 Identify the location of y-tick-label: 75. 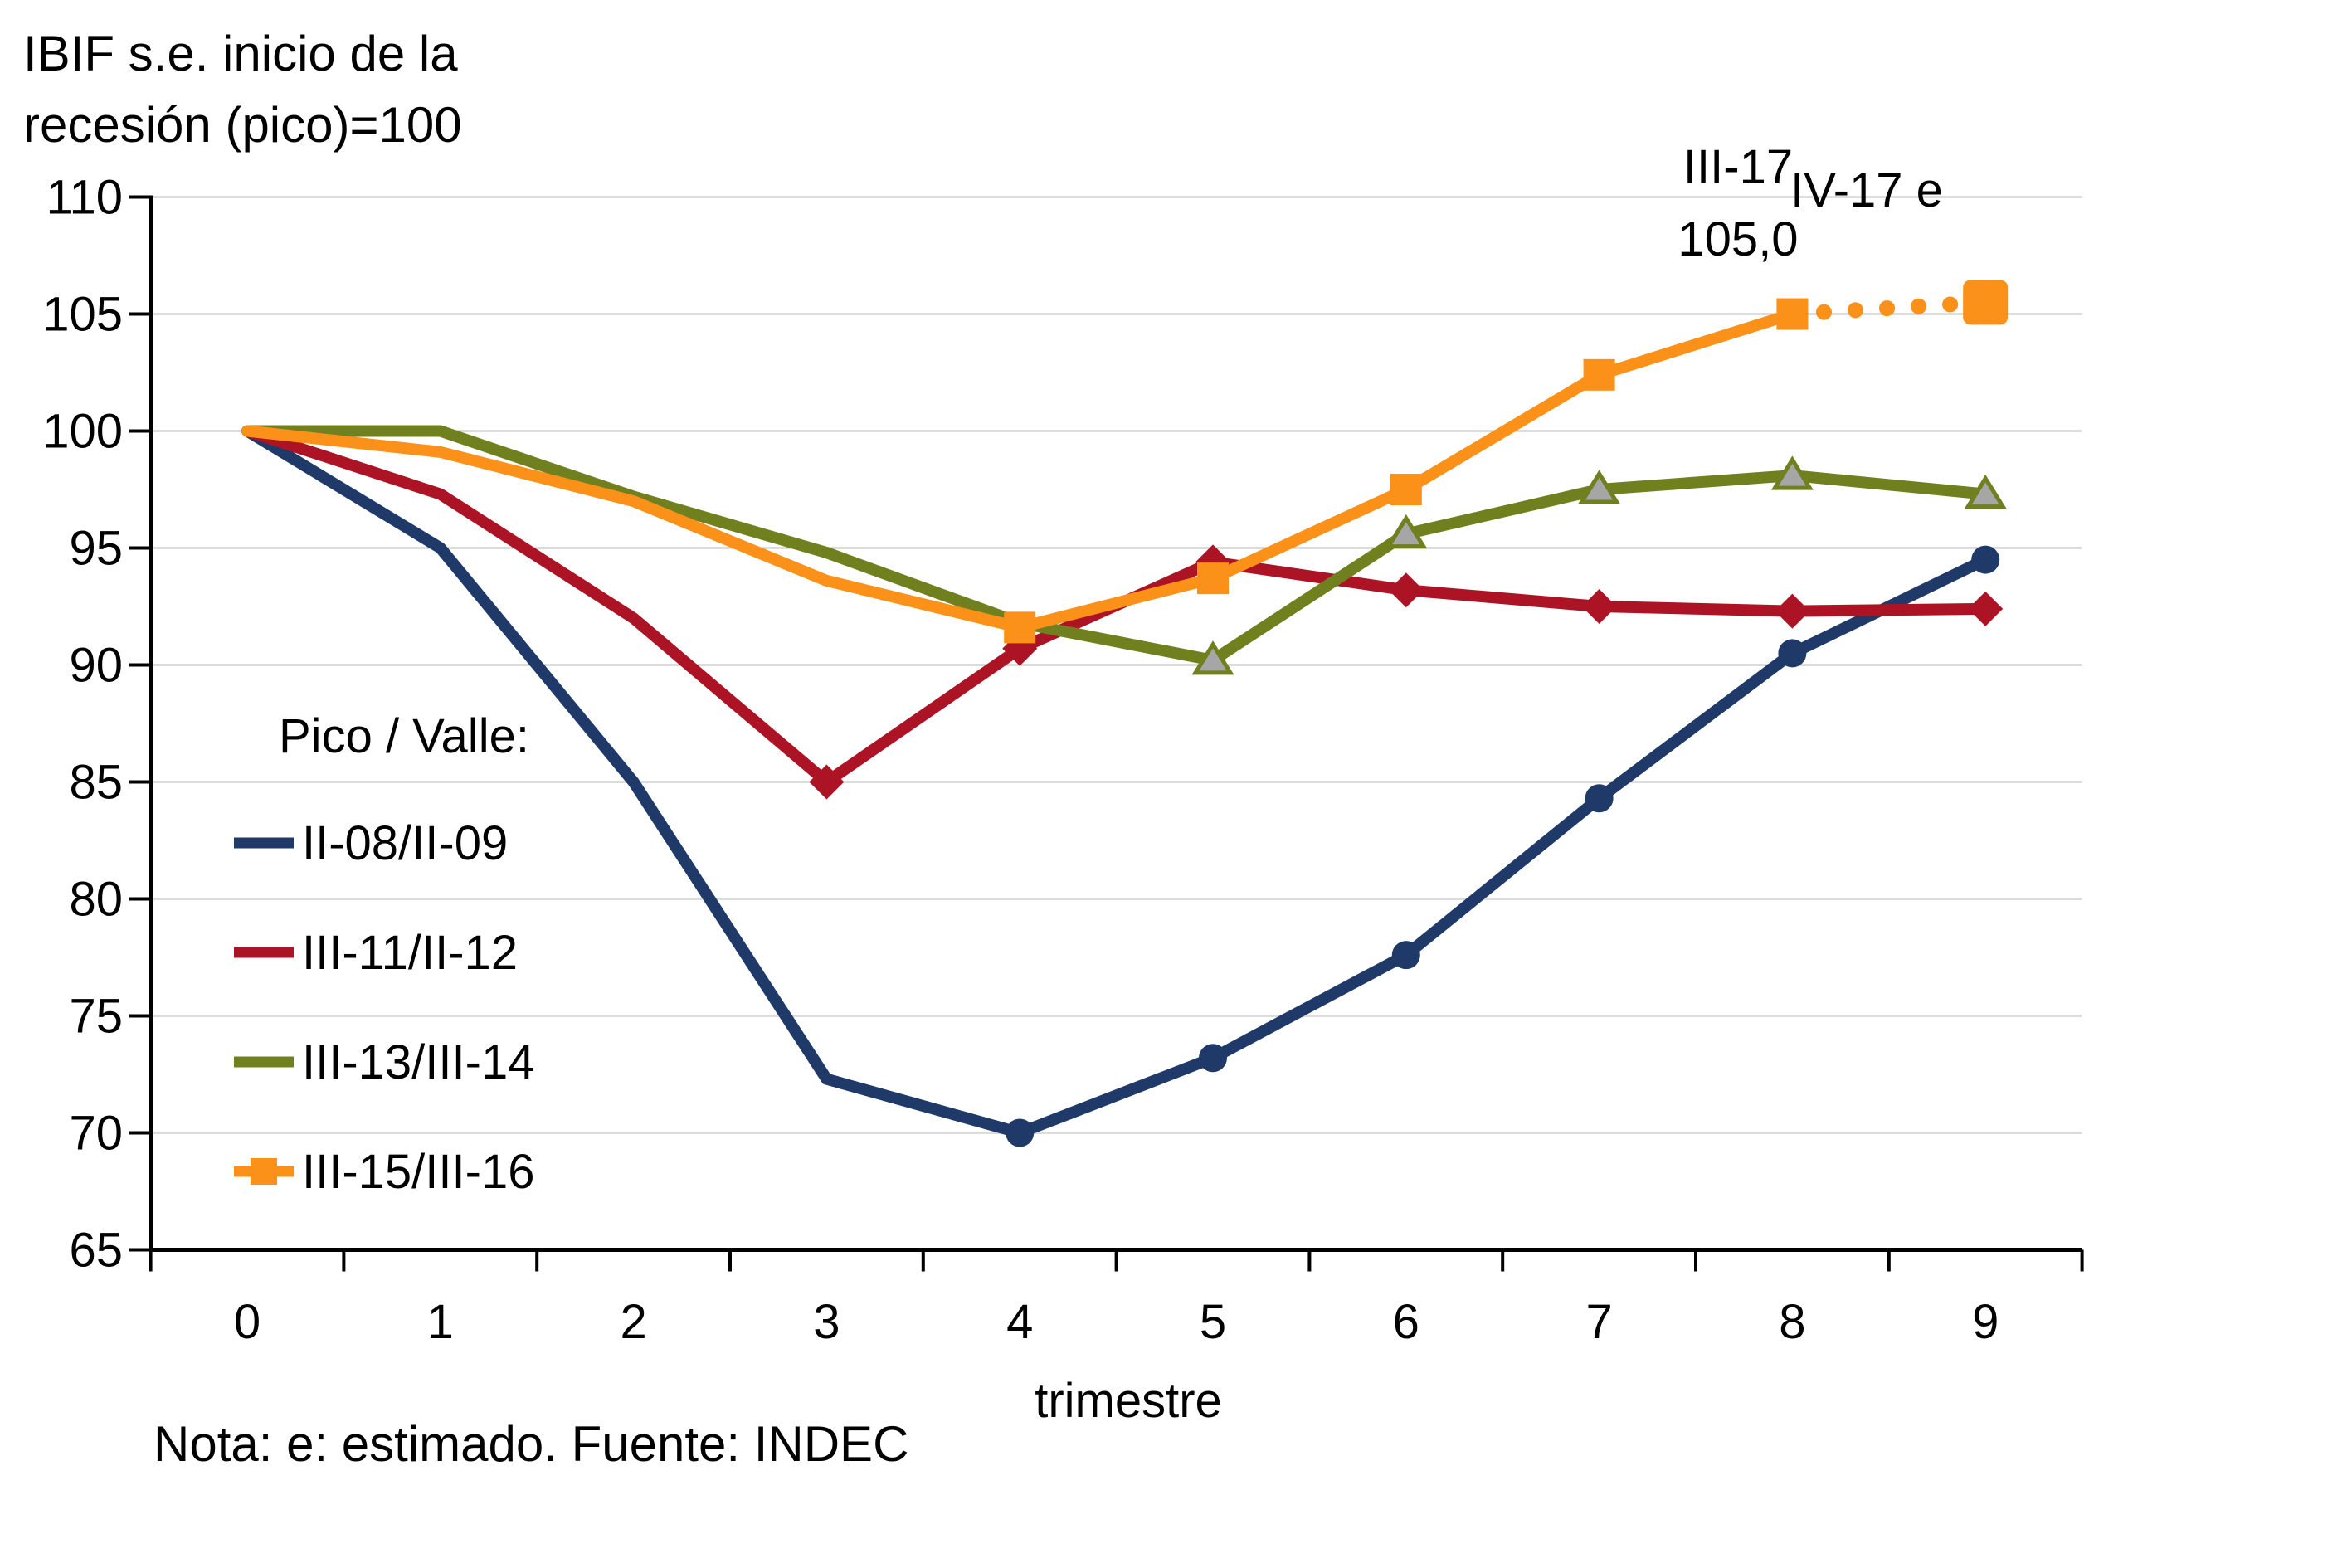
(96, 1017).